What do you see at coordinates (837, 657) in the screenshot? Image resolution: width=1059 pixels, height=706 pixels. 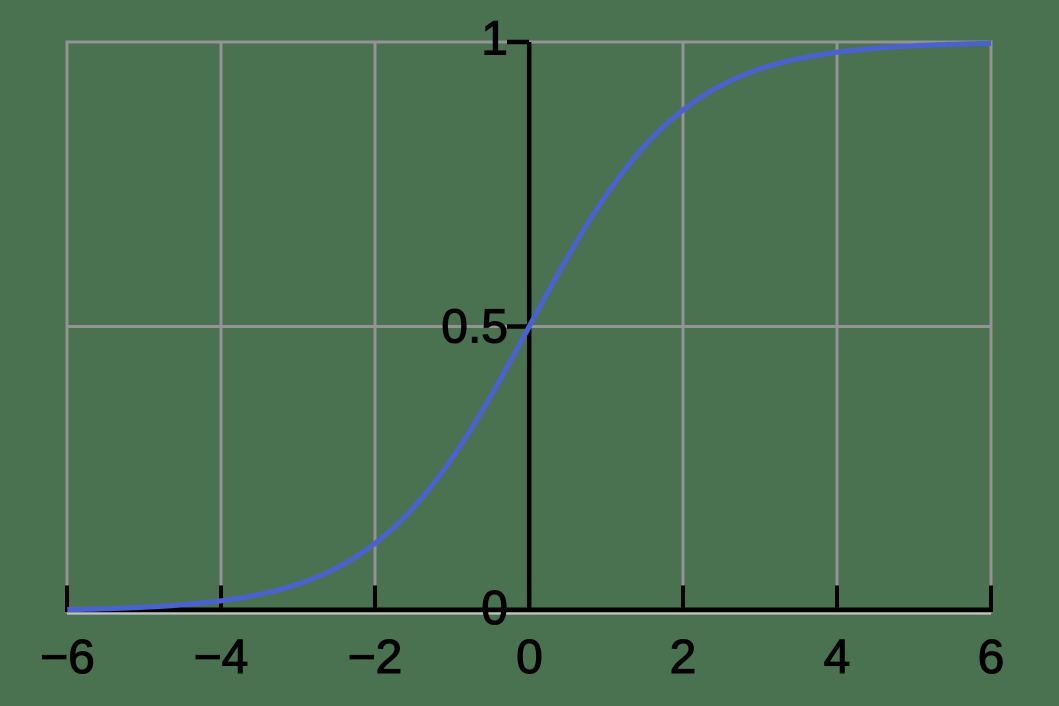 I see `svg-text: 4` at bounding box center [837, 657].